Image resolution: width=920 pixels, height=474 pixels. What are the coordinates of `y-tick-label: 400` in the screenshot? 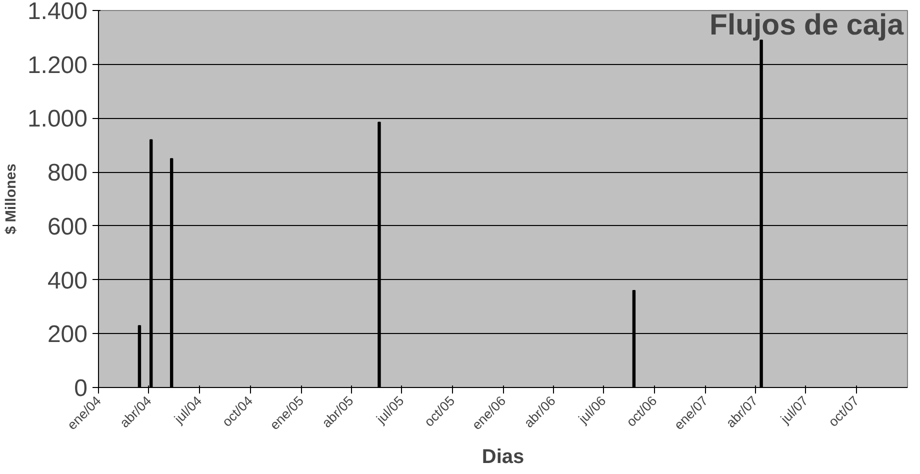 It's located at (67, 280).